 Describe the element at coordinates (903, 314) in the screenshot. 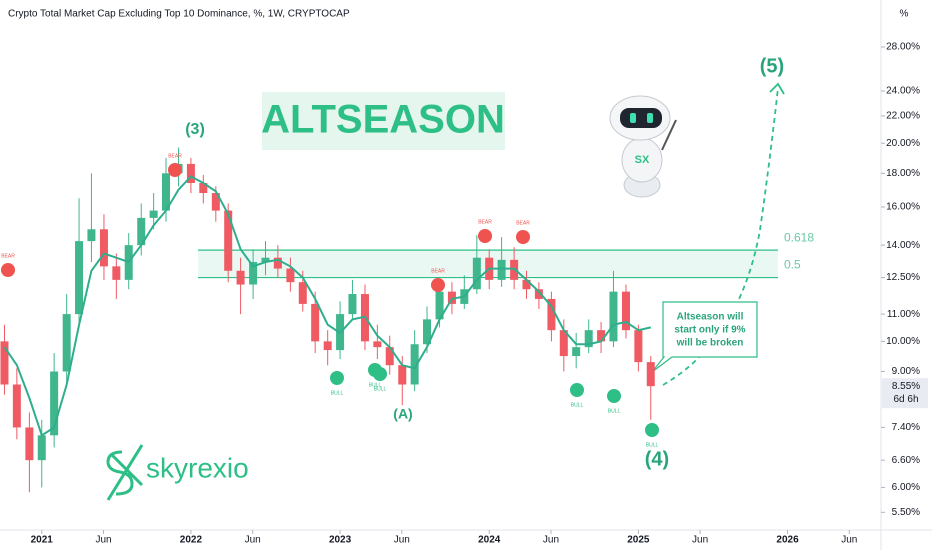

I see `y-tick-label: 11.00%` at that location.